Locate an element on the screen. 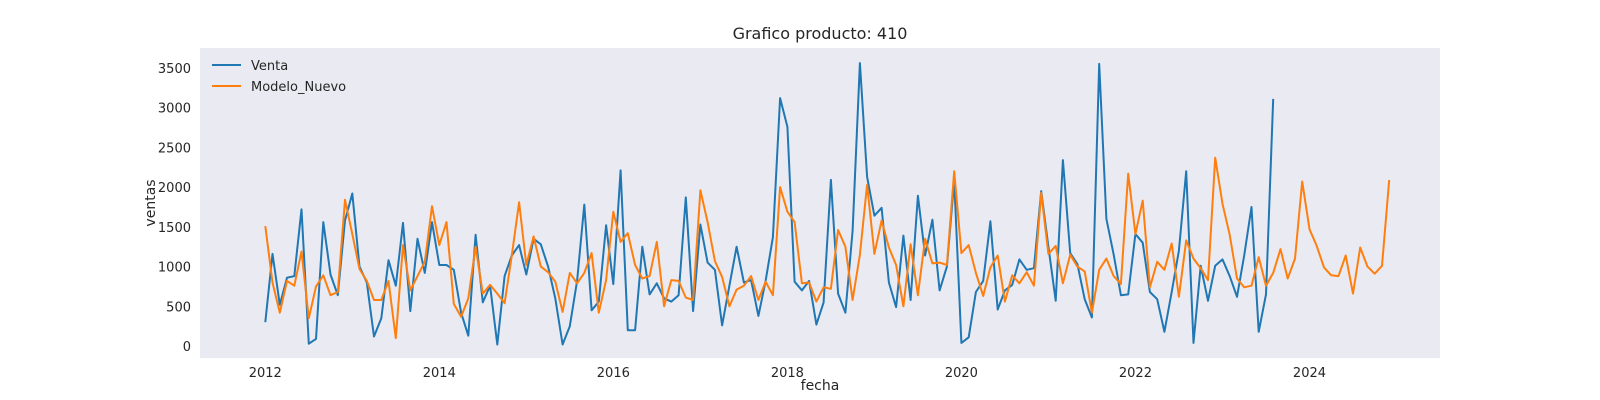 The width and height of the screenshot is (1600, 400). legend: Venta Modelo_Nuevo is located at coordinates (279, 77).